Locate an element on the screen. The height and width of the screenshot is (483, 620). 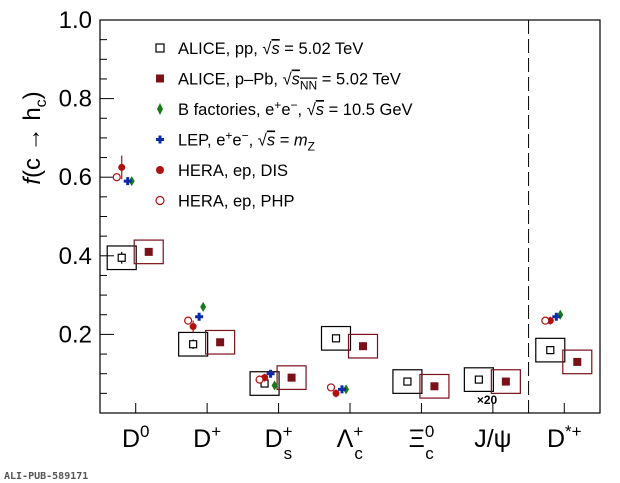
legend-label: LEP, e⁺e⁻, √s = mZLEP, e+e−, √s = mZ is located at coordinates (246, 141).